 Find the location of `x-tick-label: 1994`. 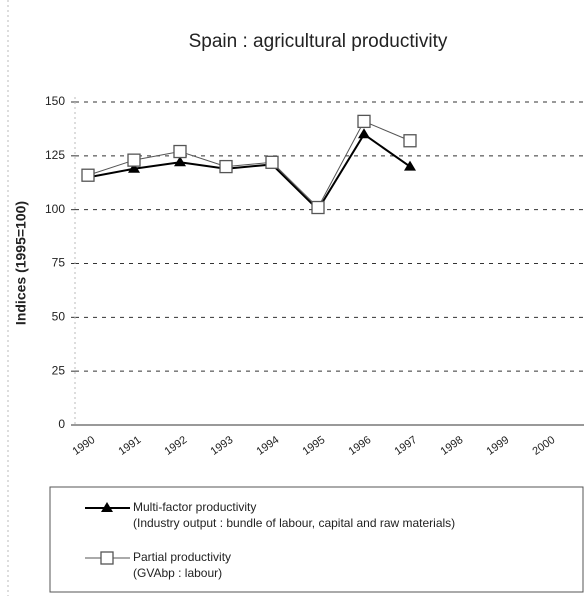

x-tick-label: 1994 is located at coordinates (267, 446).